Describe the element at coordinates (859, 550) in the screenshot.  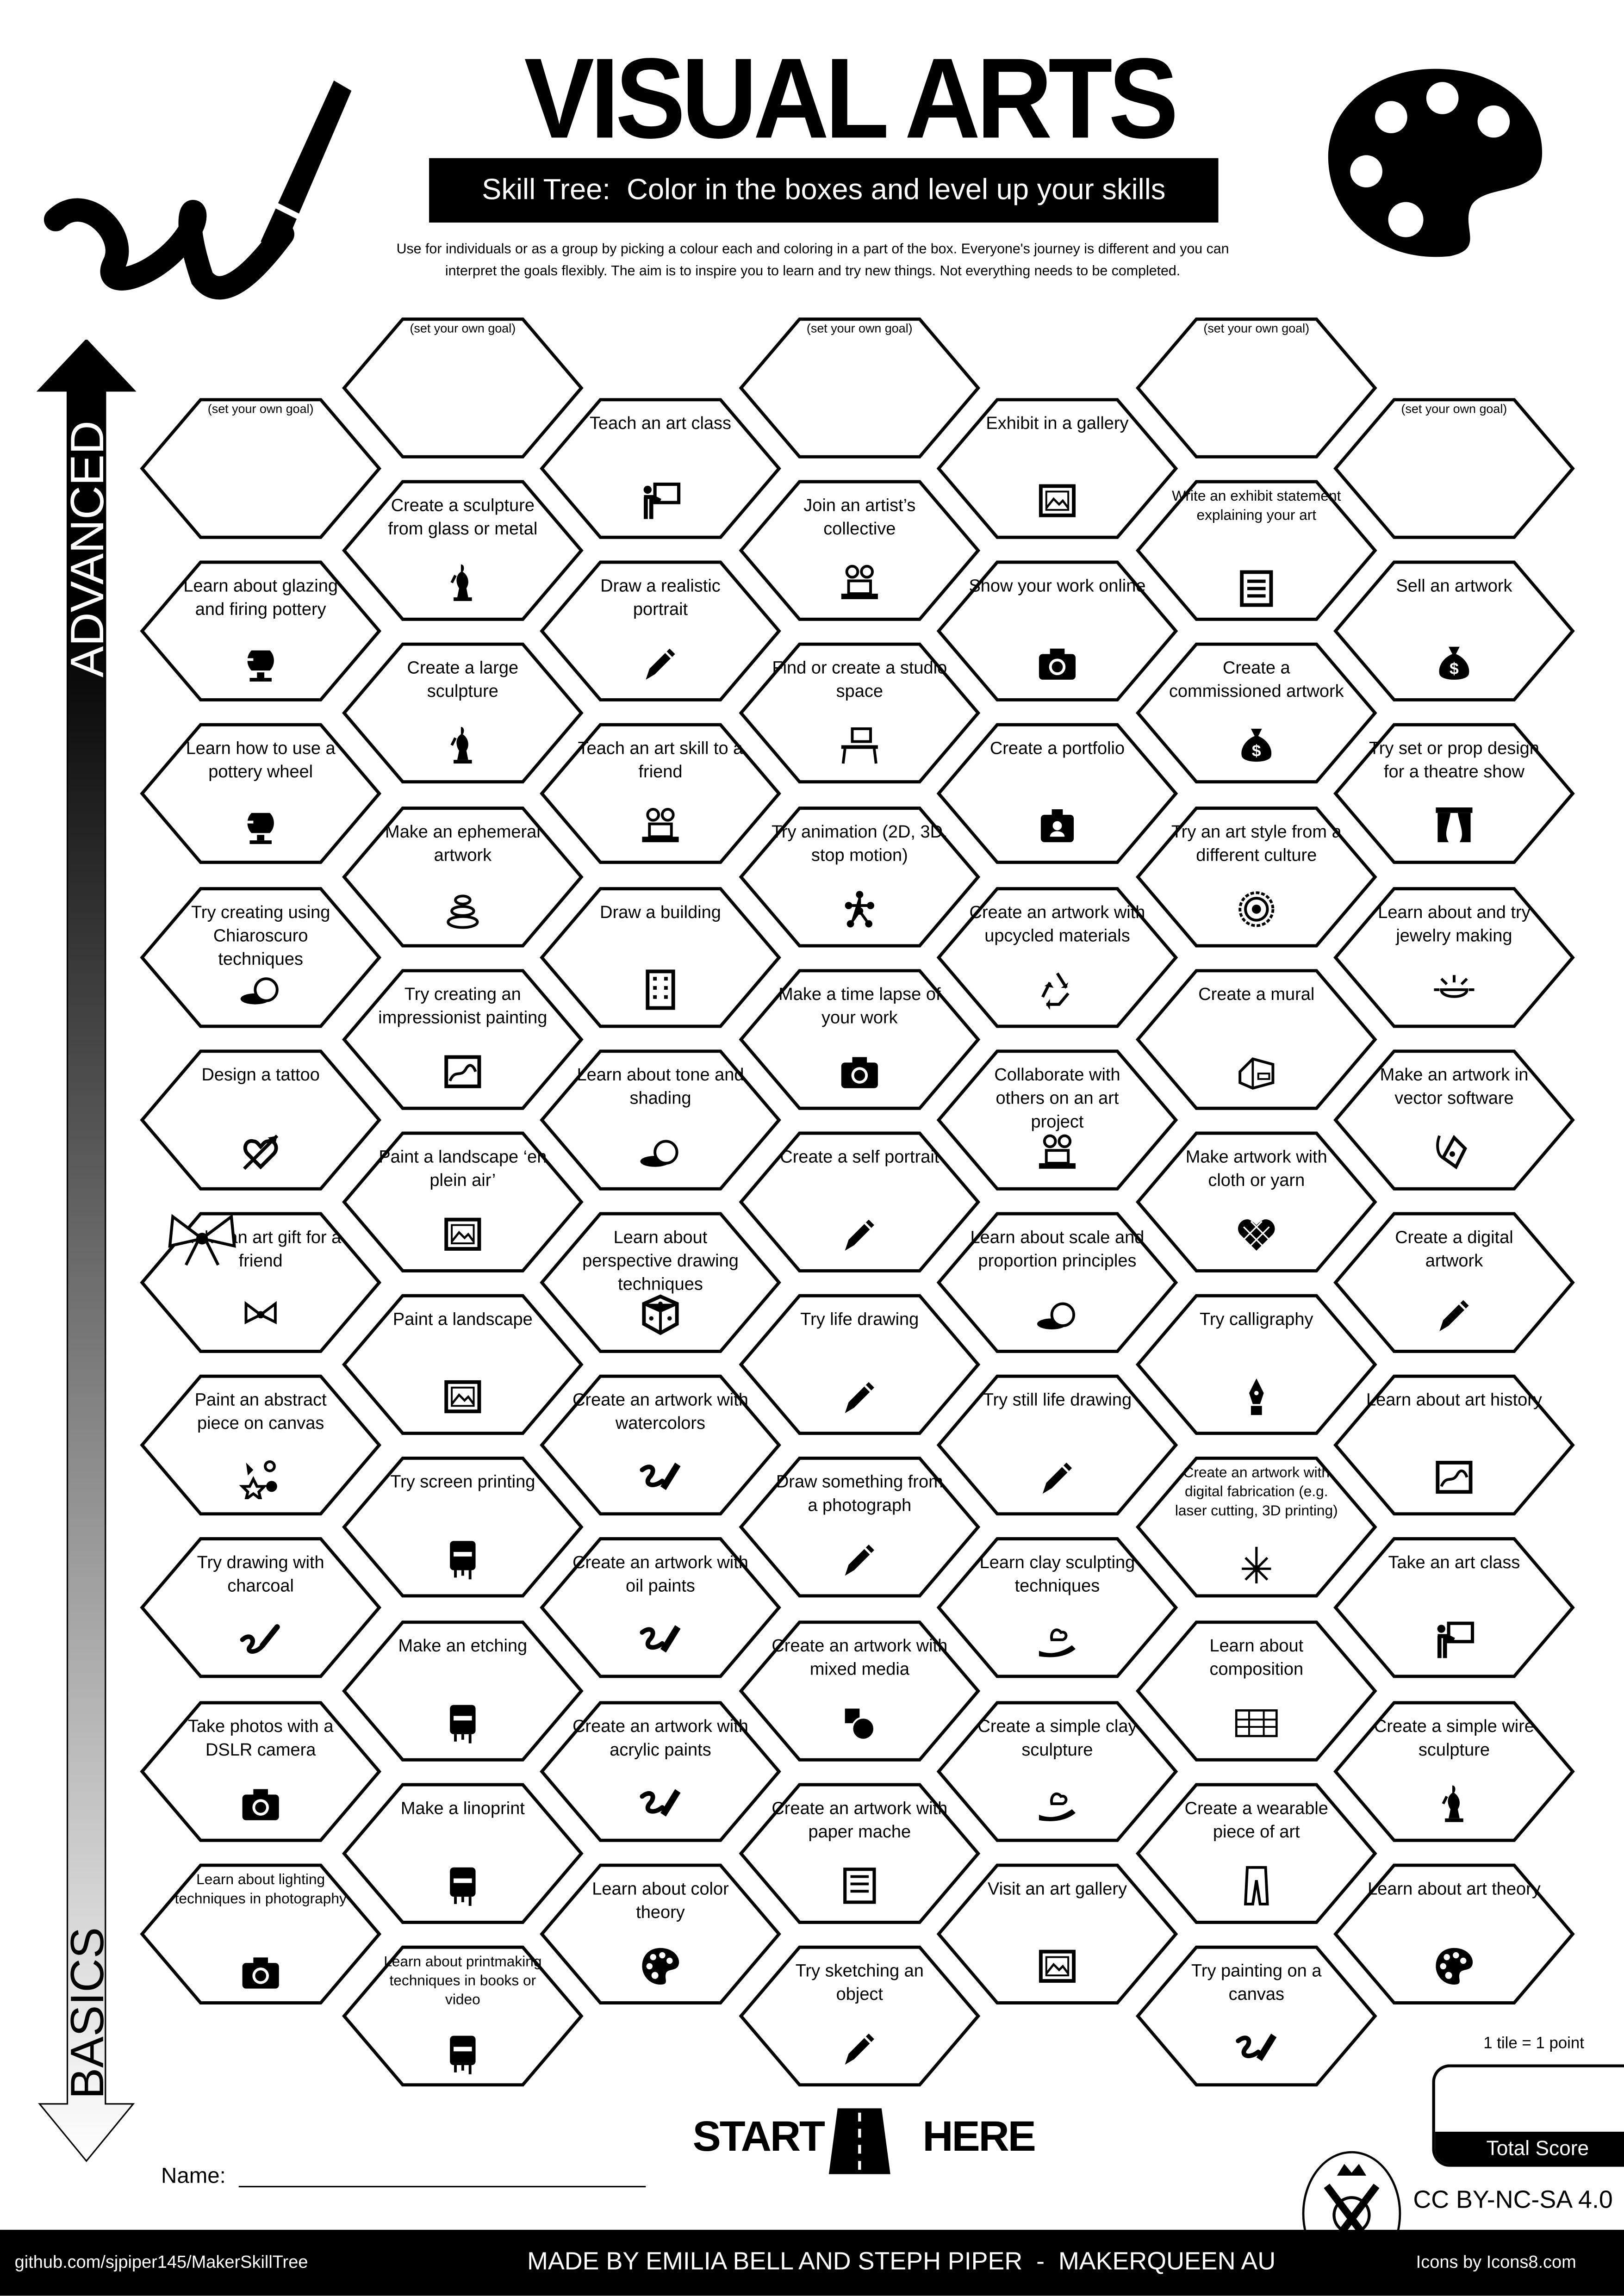
I see `skill-tile: Join an artist’s collective` at that location.